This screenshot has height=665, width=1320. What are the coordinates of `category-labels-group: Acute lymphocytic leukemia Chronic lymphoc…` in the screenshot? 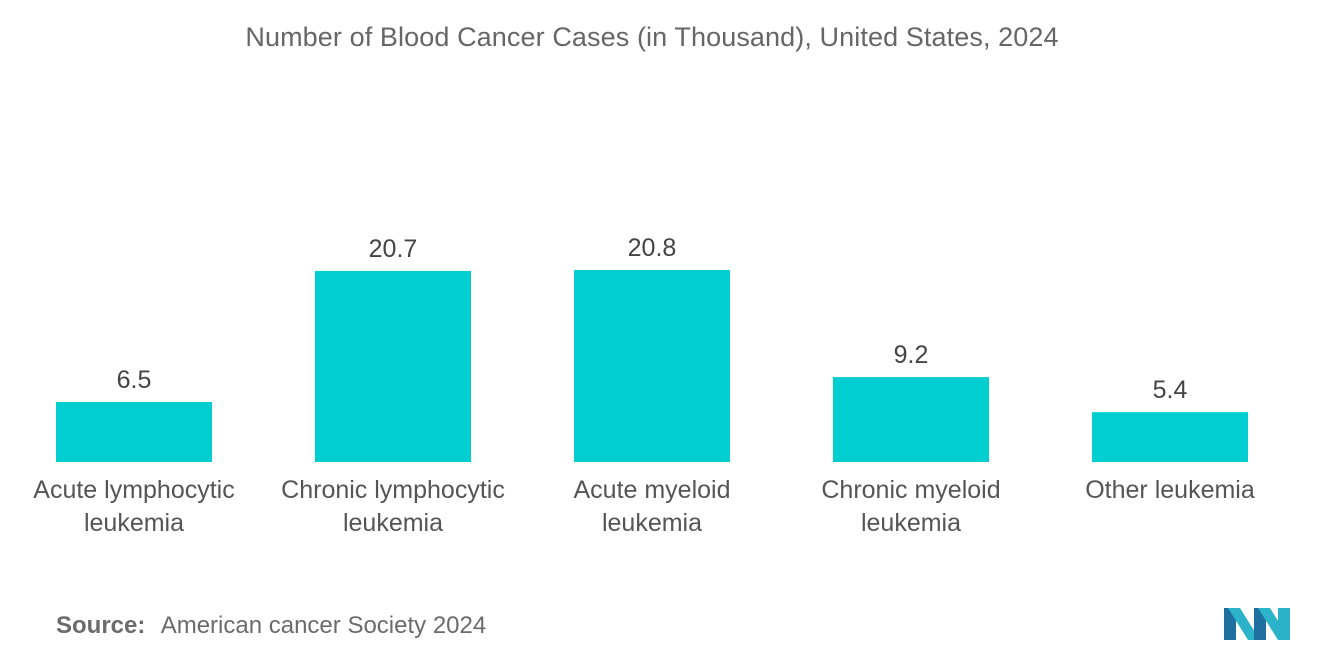 It's located at (644, 506).